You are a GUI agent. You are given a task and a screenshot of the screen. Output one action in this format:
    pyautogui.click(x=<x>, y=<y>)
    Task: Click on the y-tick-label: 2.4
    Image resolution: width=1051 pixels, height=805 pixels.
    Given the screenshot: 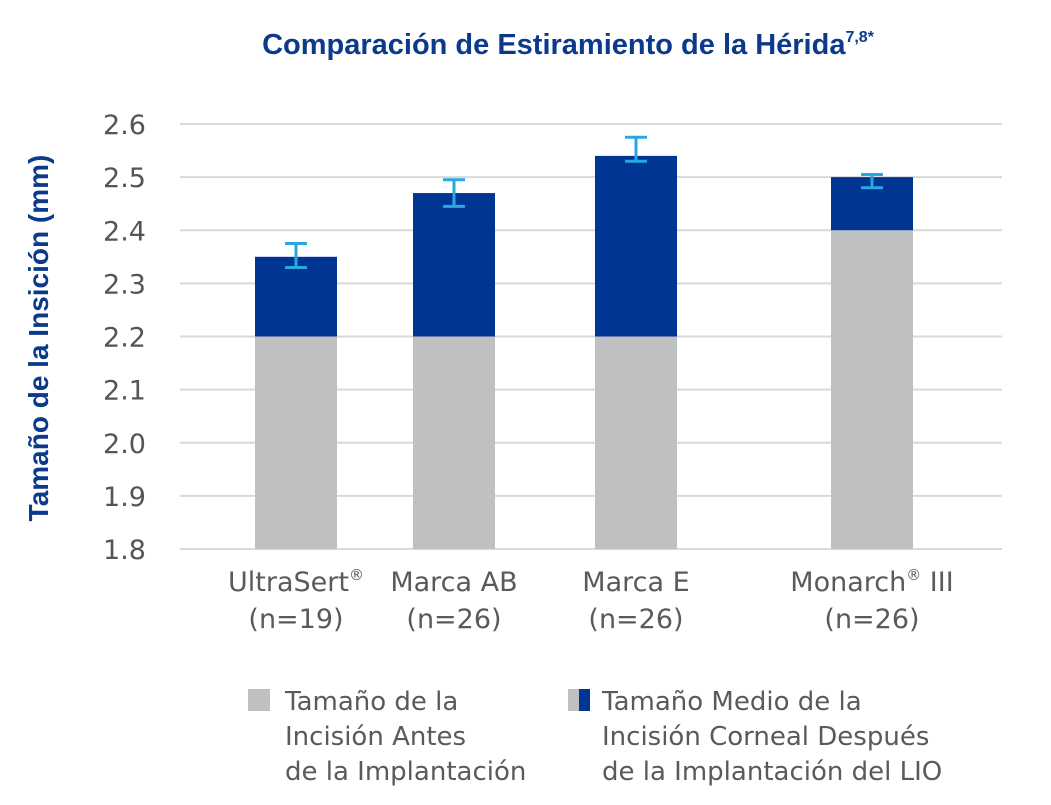 What is the action you would take?
    pyautogui.click(x=124, y=231)
    